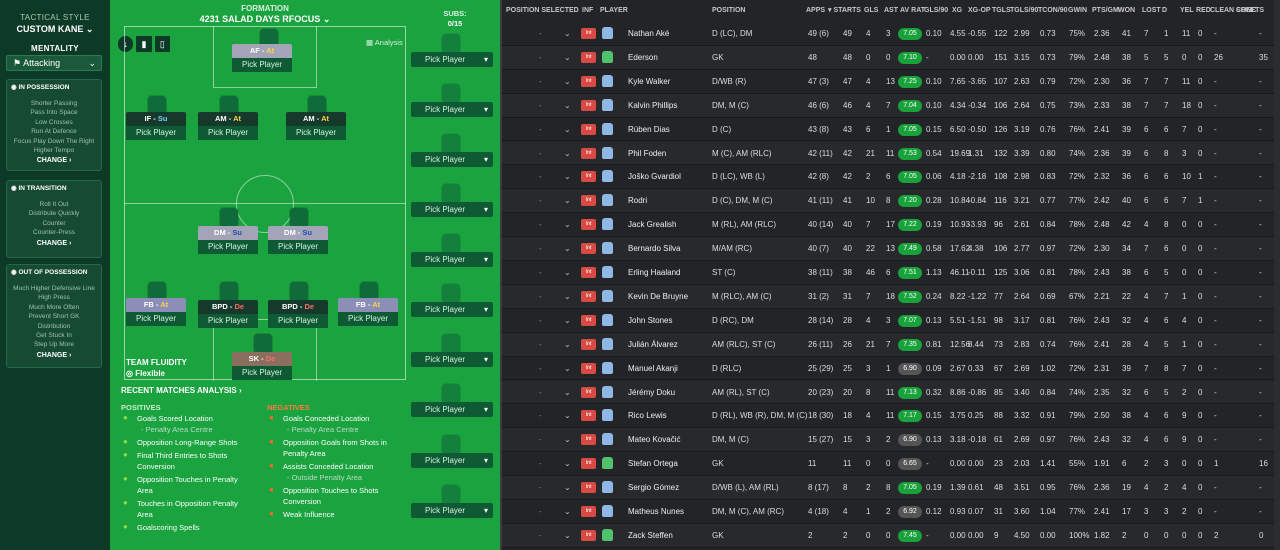 Image resolution: width=1280 pixels, height=550 pixels. What do you see at coordinates (542, 10) in the screenshot?
I see `column-header: POSITION SELECTED` at bounding box center [542, 10].